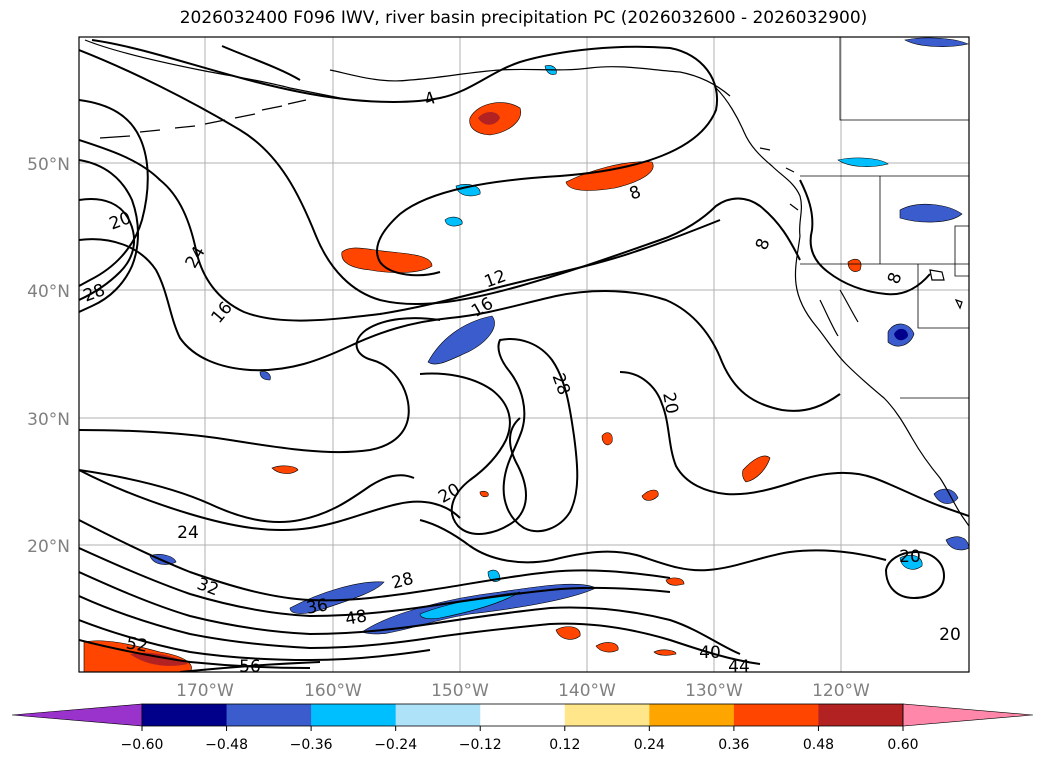  Describe the element at coordinates (841, 691) in the screenshot. I see `lon-label-120: 120°W` at that location.